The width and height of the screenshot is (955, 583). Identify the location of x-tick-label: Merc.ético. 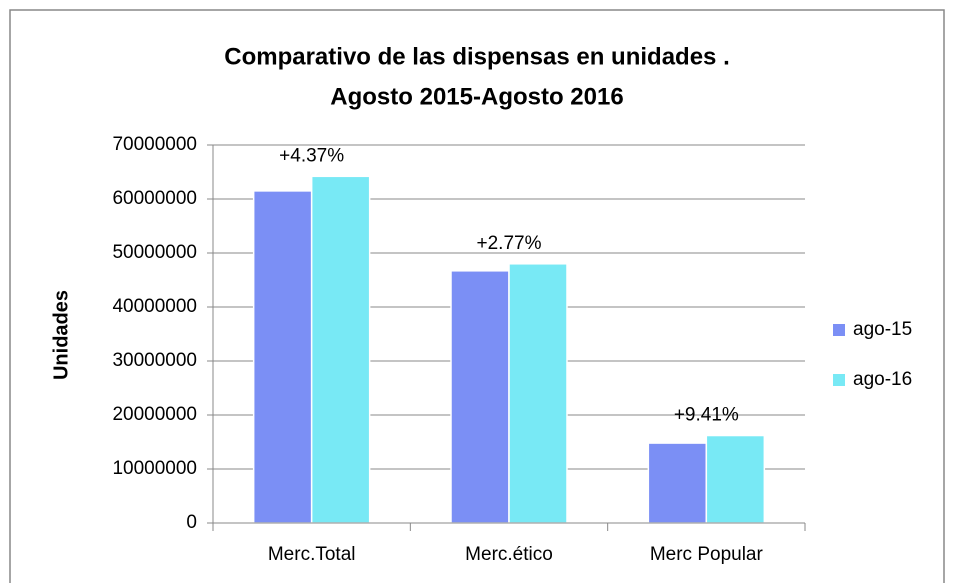
(509, 554).